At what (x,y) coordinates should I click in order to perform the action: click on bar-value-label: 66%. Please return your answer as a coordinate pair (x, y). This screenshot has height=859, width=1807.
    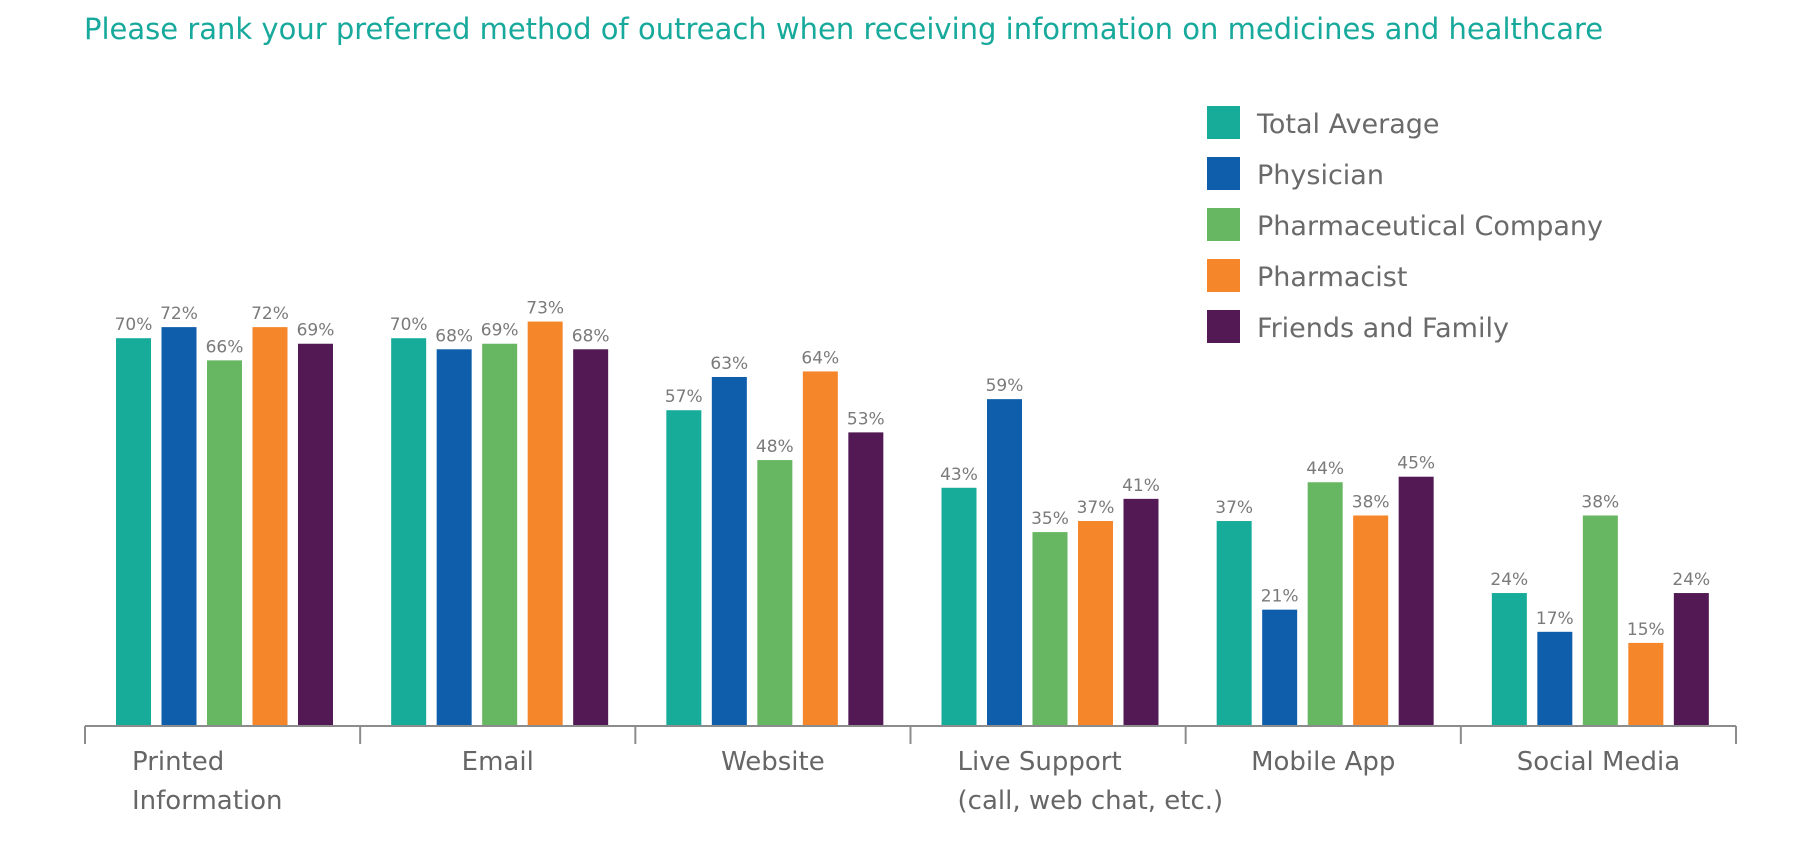
    Looking at the image, I should click on (225, 347).